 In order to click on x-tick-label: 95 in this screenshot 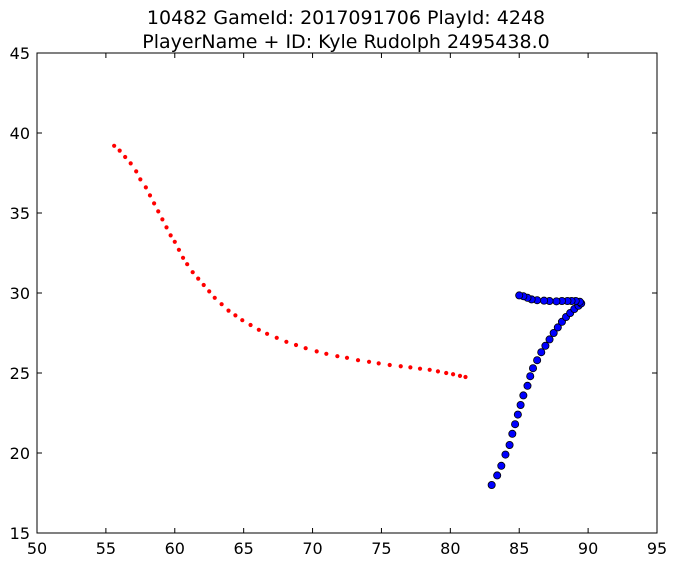, I will do `click(657, 548)`.